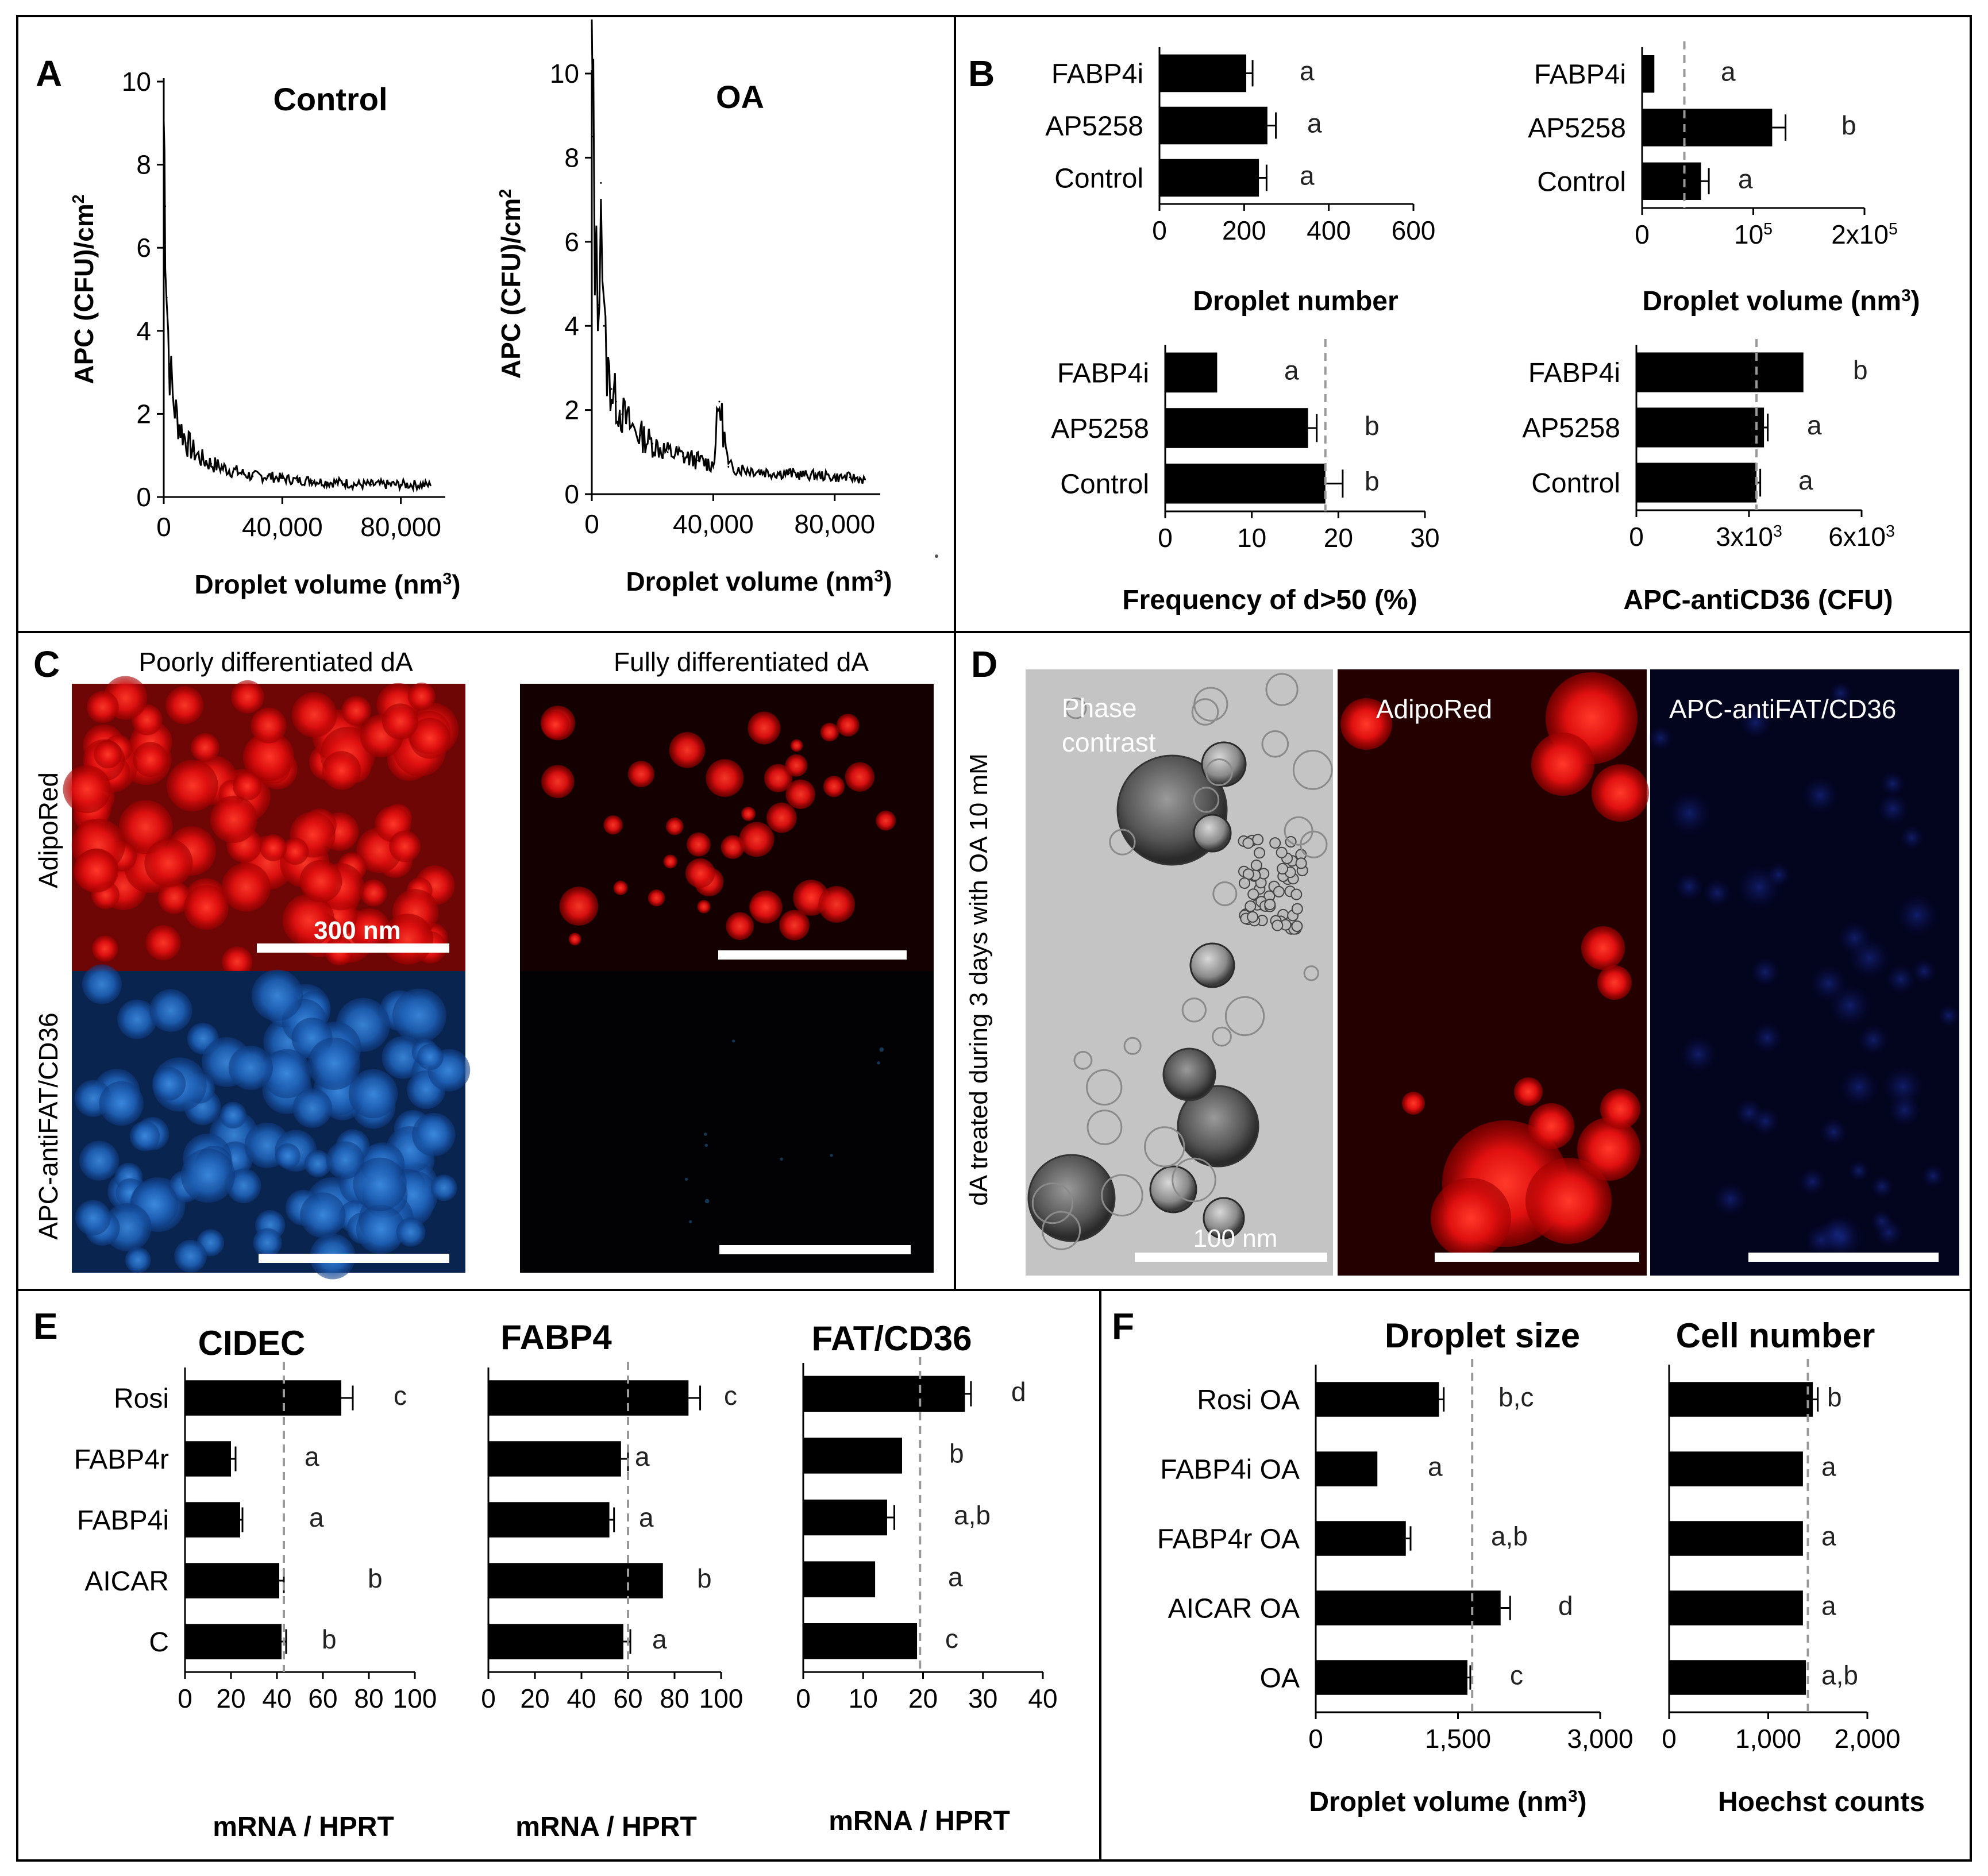 The image size is (1988, 1876). I want to click on panel-label-c: C, so click(46, 664).